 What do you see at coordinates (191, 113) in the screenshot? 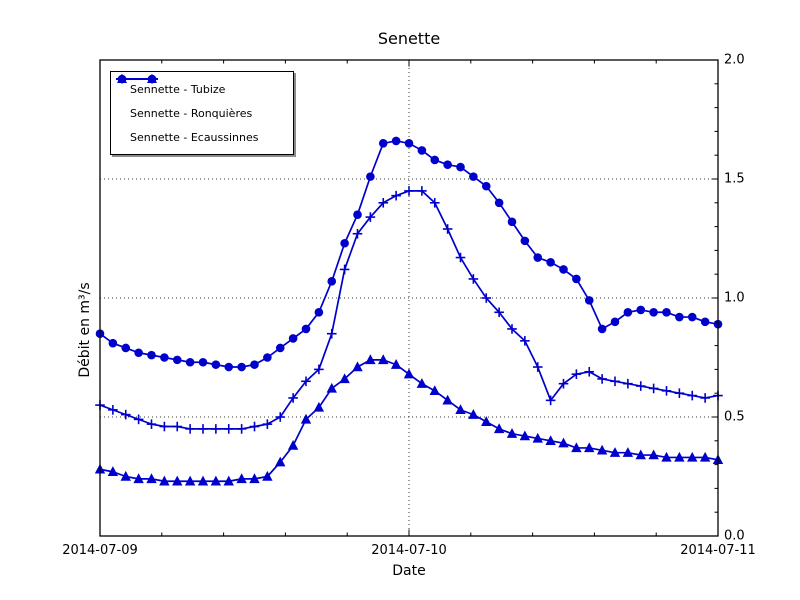
I see `legend-item-label: Sennette - Ronquières` at bounding box center [191, 113].